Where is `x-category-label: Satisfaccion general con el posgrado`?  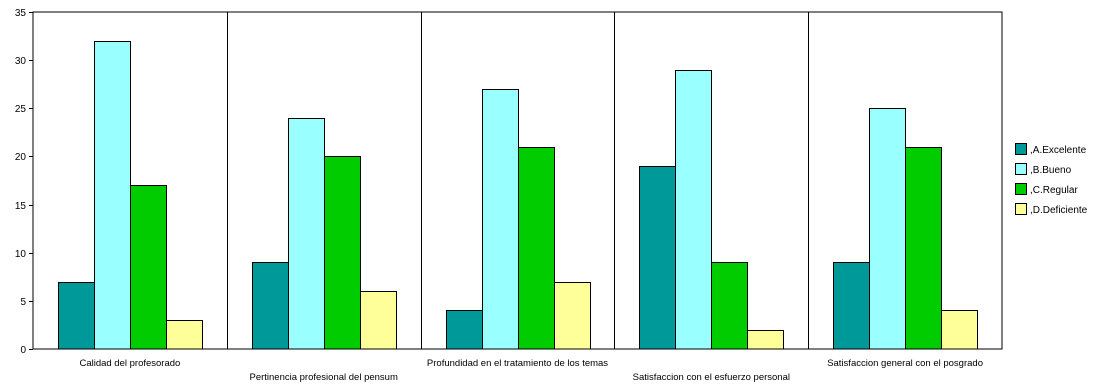
x-category-label: Satisfaccion general con el posgrado is located at coordinates (905, 363).